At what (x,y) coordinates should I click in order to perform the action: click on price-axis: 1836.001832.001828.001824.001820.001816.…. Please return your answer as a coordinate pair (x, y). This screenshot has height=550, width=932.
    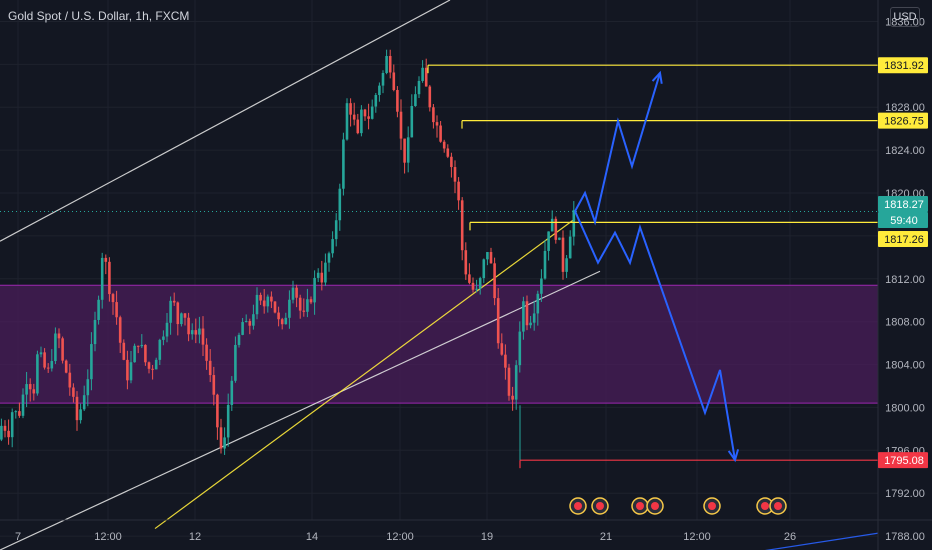
    Looking at the image, I should click on (904, 275).